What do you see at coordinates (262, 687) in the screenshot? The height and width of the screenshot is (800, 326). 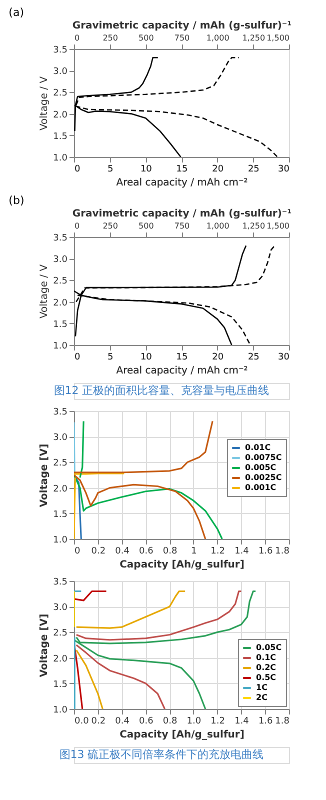 I see `legend-label: 1C` at bounding box center [262, 687].